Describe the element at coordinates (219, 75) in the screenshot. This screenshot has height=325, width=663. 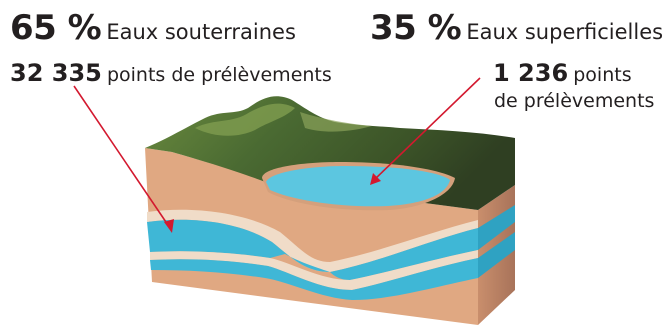
I see `groundwater-points-label: points de prélèvements` at that location.